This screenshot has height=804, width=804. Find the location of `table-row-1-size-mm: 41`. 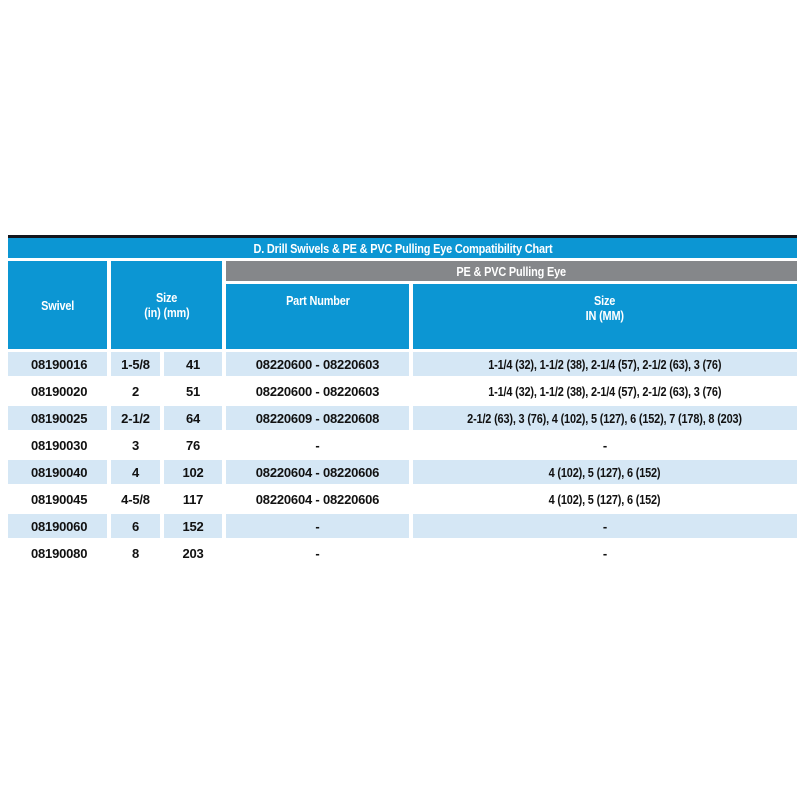

table-row-1-size-mm: 41 is located at coordinates (193, 364).